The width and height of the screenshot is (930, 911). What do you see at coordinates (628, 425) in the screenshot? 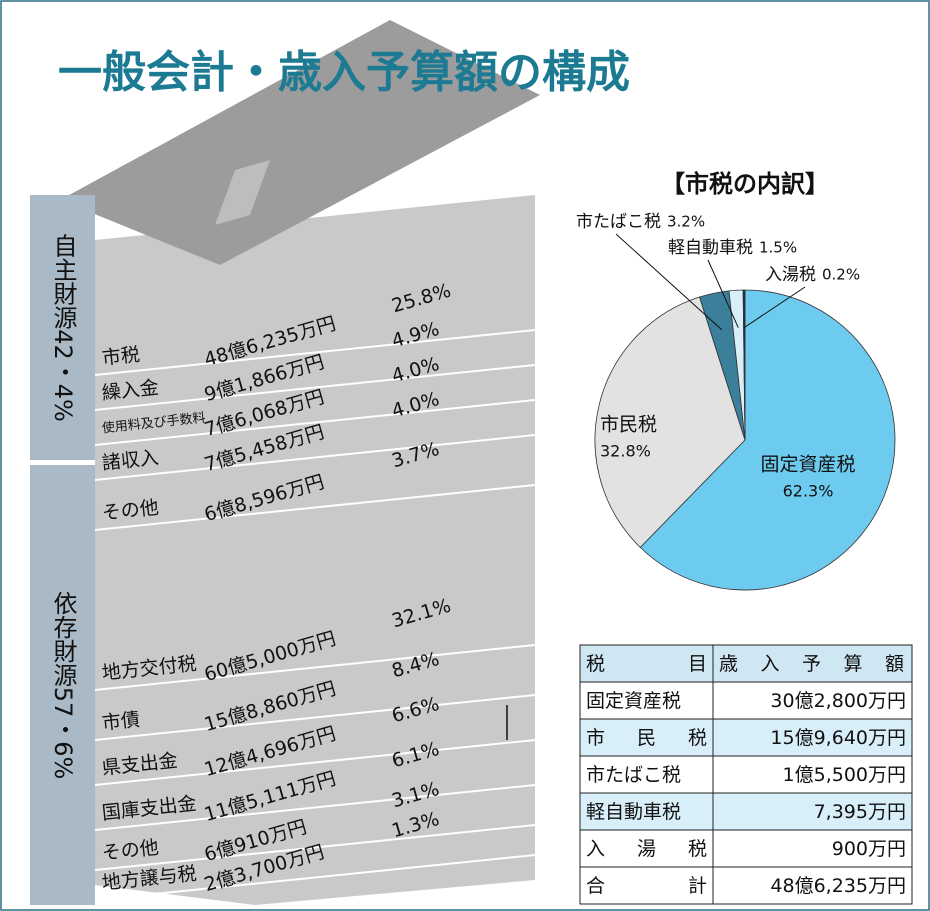
I see `slice-name: 市民税` at bounding box center [628, 425].